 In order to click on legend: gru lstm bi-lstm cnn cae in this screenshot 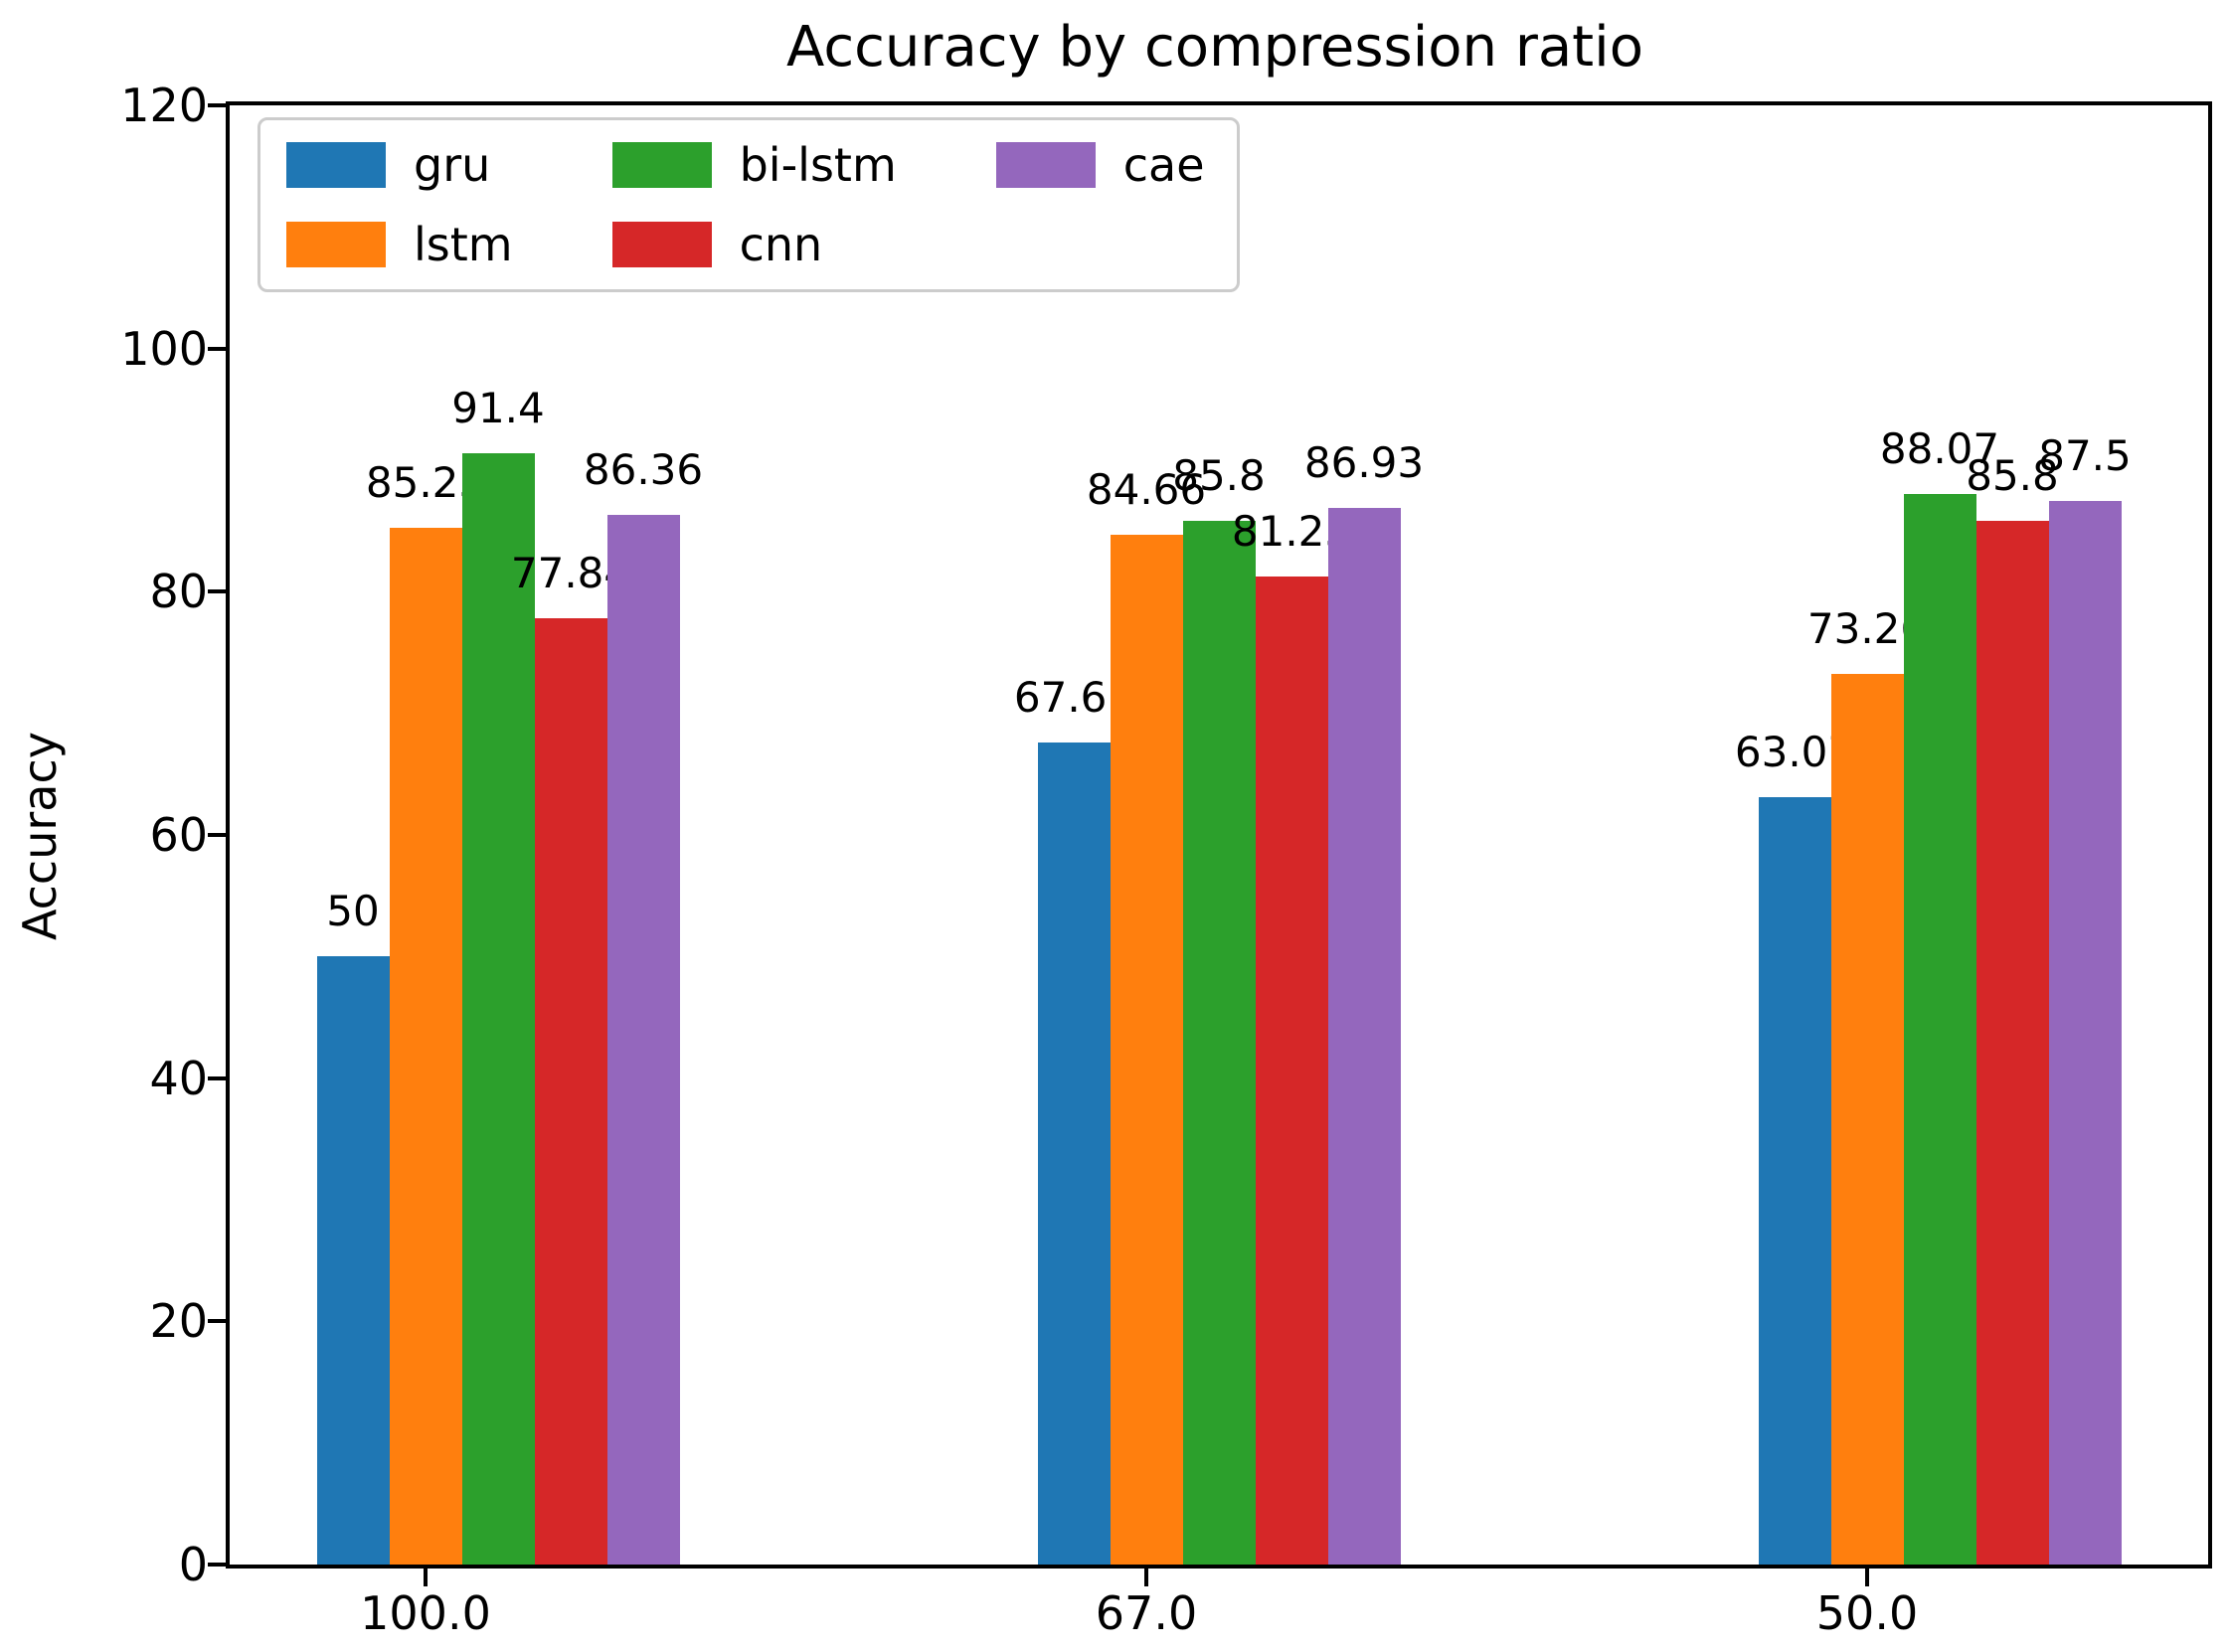, I will do `click(748, 204)`.